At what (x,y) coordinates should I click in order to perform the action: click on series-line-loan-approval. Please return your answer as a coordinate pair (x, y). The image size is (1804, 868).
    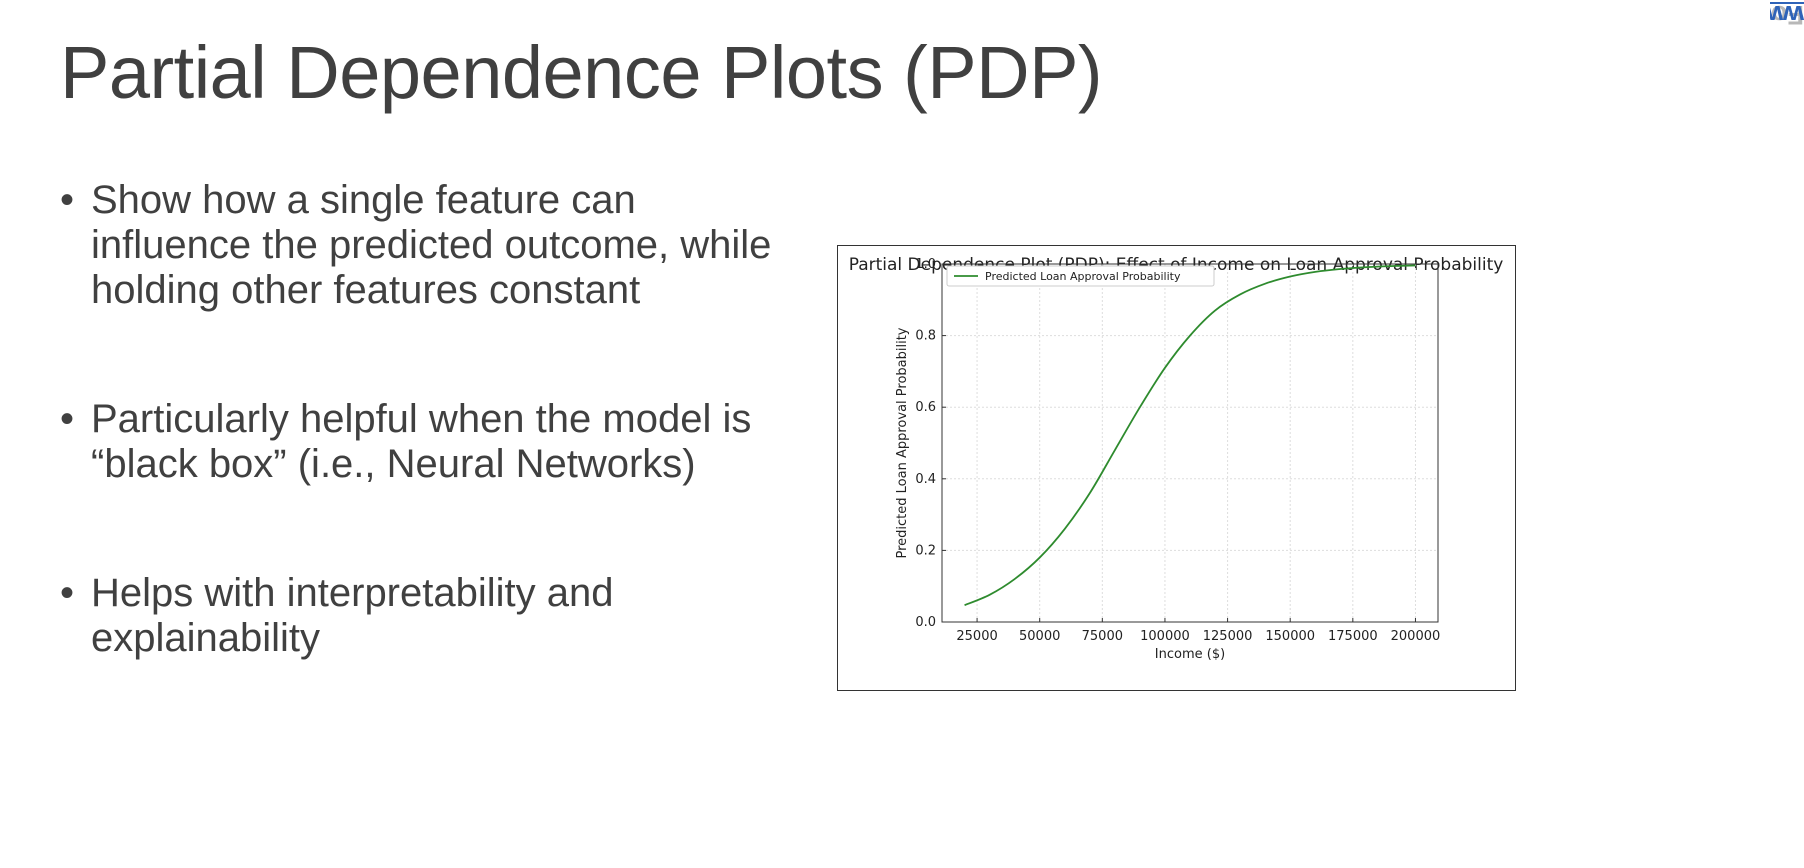
    Looking at the image, I should click on (1190, 435).